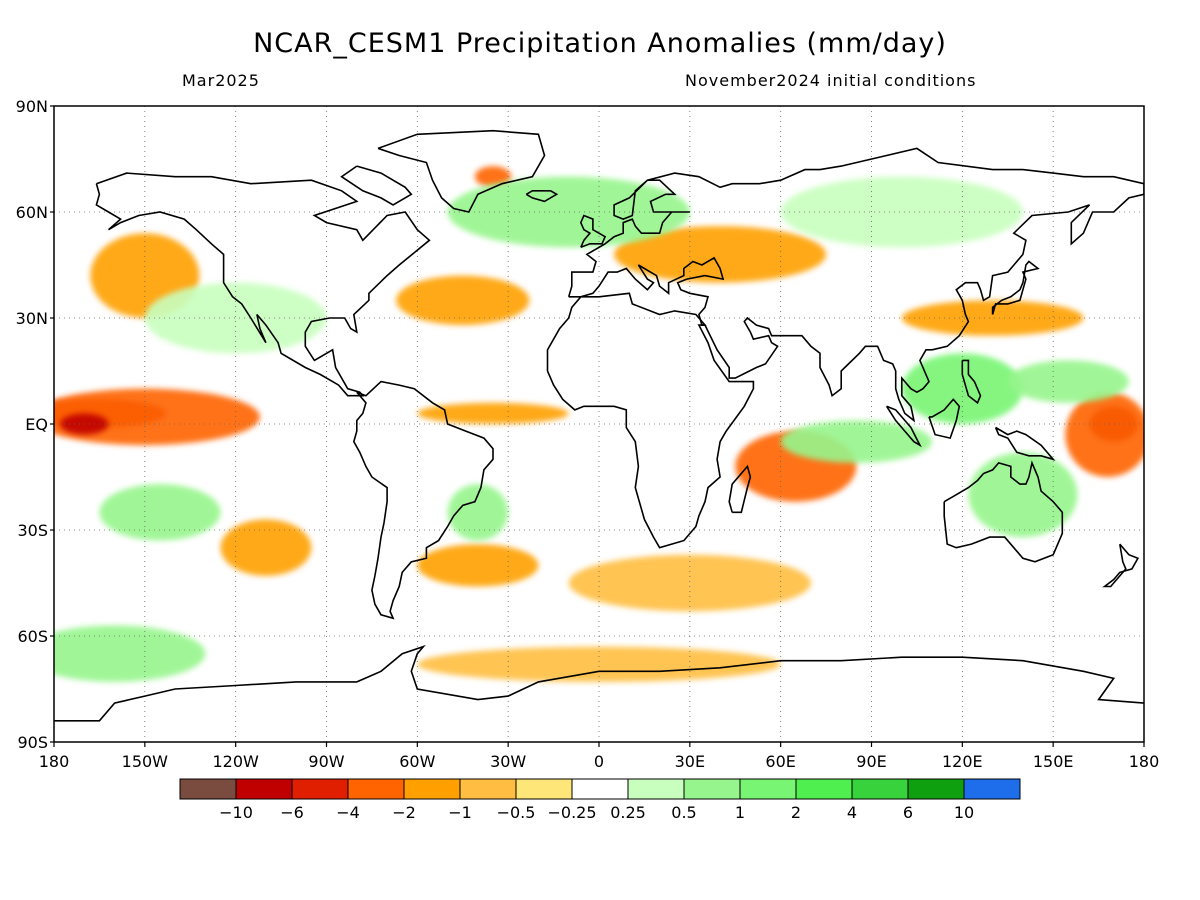 The width and height of the screenshot is (1200, 900). What do you see at coordinates (423, 500) in the screenshot?
I see `coastline-south-america` at bounding box center [423, 500].